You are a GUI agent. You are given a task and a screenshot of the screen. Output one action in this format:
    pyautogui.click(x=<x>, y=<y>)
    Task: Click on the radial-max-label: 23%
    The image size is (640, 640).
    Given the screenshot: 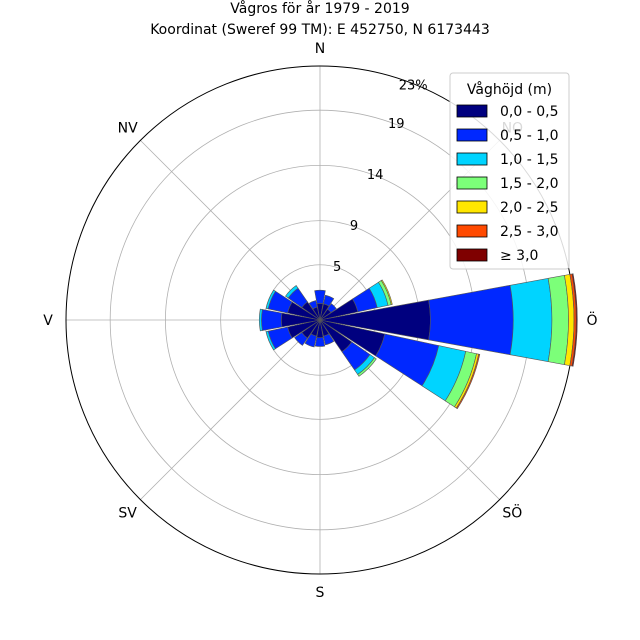 What is the action you would take?
    pyautogui.click(x=413, y=85)
    